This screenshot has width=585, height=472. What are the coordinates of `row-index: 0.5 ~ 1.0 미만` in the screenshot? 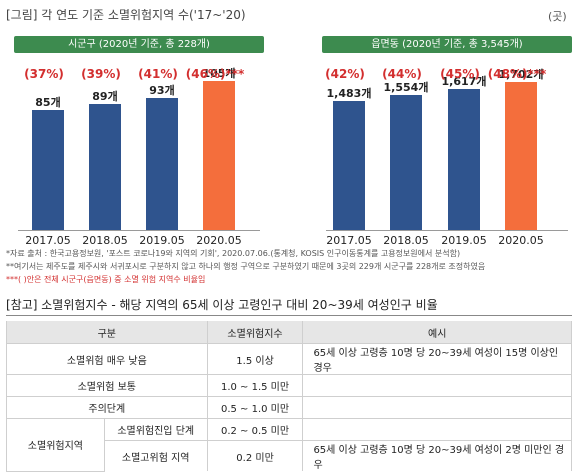 It's located at (255, 407).